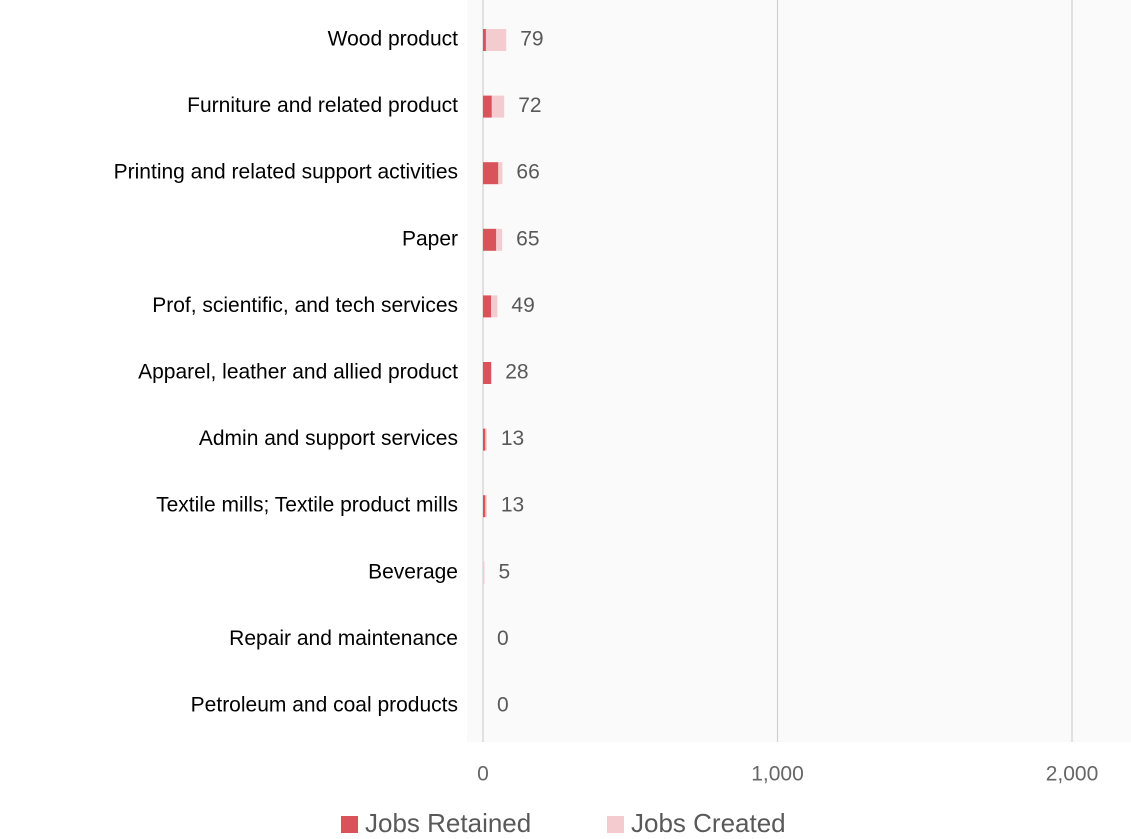 This screenshot has height=839, width=1131. I want to click on total-label: 65, so click(527, 238).